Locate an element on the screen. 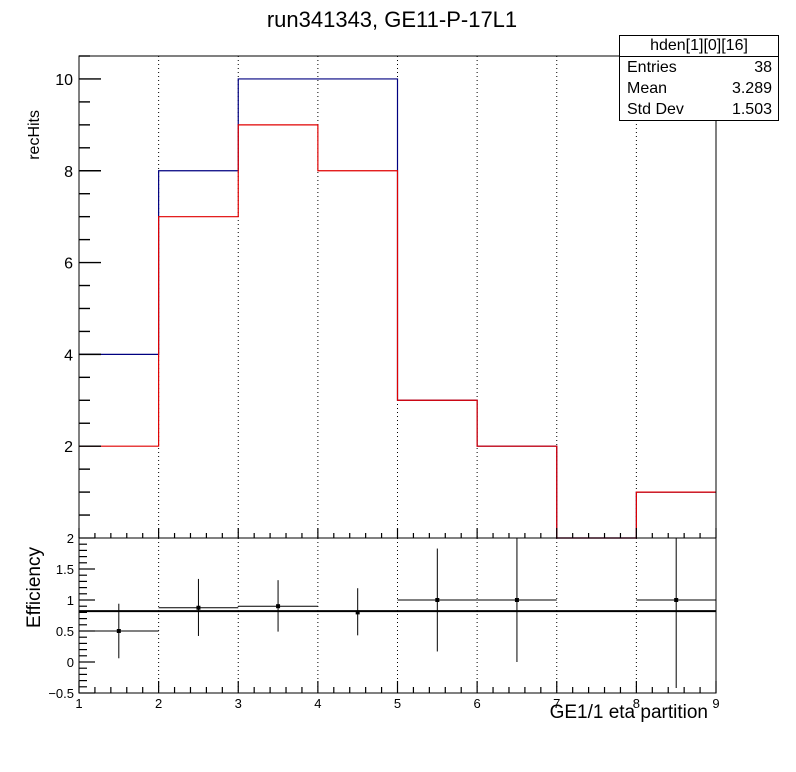 Image resolution: width=796 pixels, height=772 pixels. bottom-x-tick-label: 6 is located at coordinates (477, 703).